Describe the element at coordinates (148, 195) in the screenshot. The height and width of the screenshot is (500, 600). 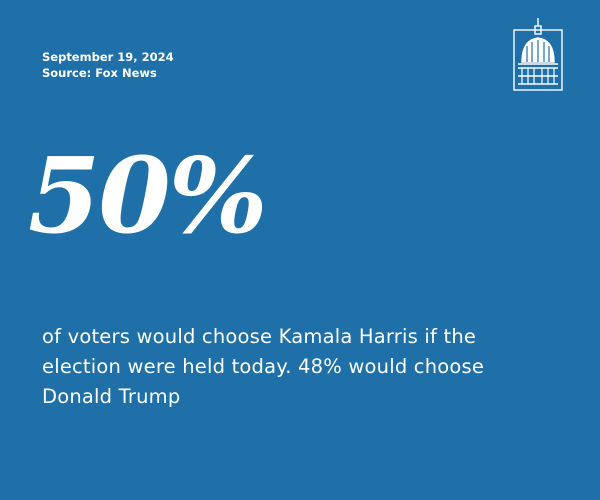
I see `headline-stat: 50%` at that location.